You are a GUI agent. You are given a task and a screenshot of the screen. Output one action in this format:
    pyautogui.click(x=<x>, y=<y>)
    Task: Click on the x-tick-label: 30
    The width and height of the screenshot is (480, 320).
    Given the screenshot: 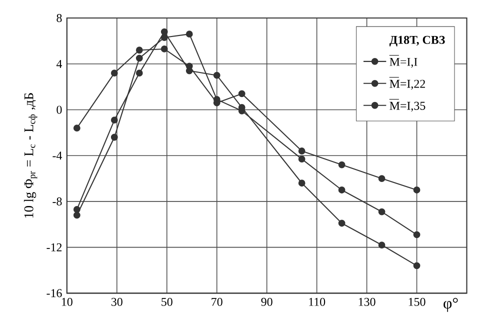 What is the action you would take?
    pyautogui.click(x=116, y=302)
    